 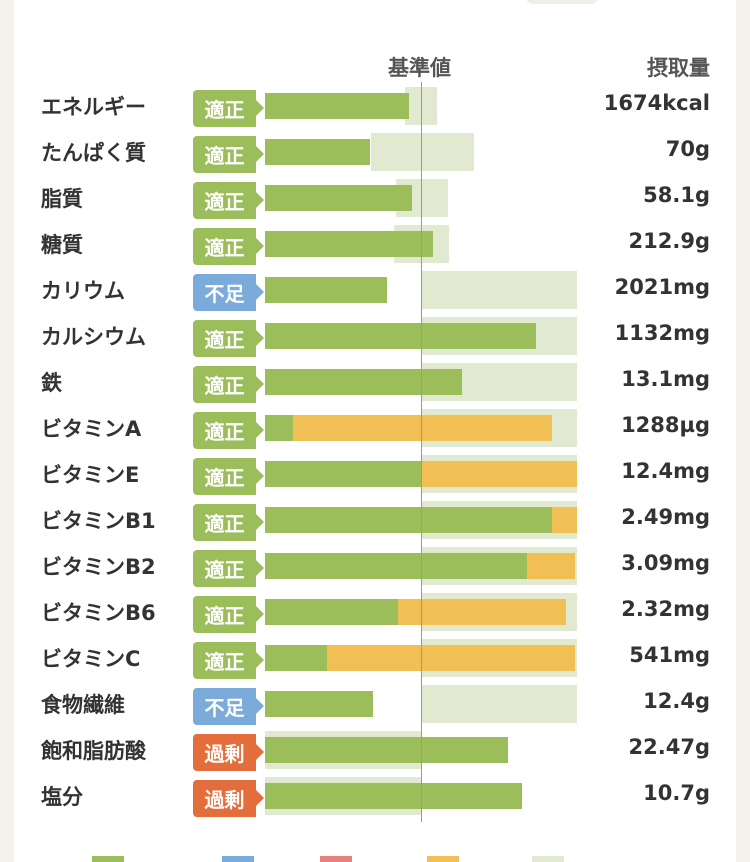 I want to click on intake-value: 2021mg, so click(x=662, y=287).